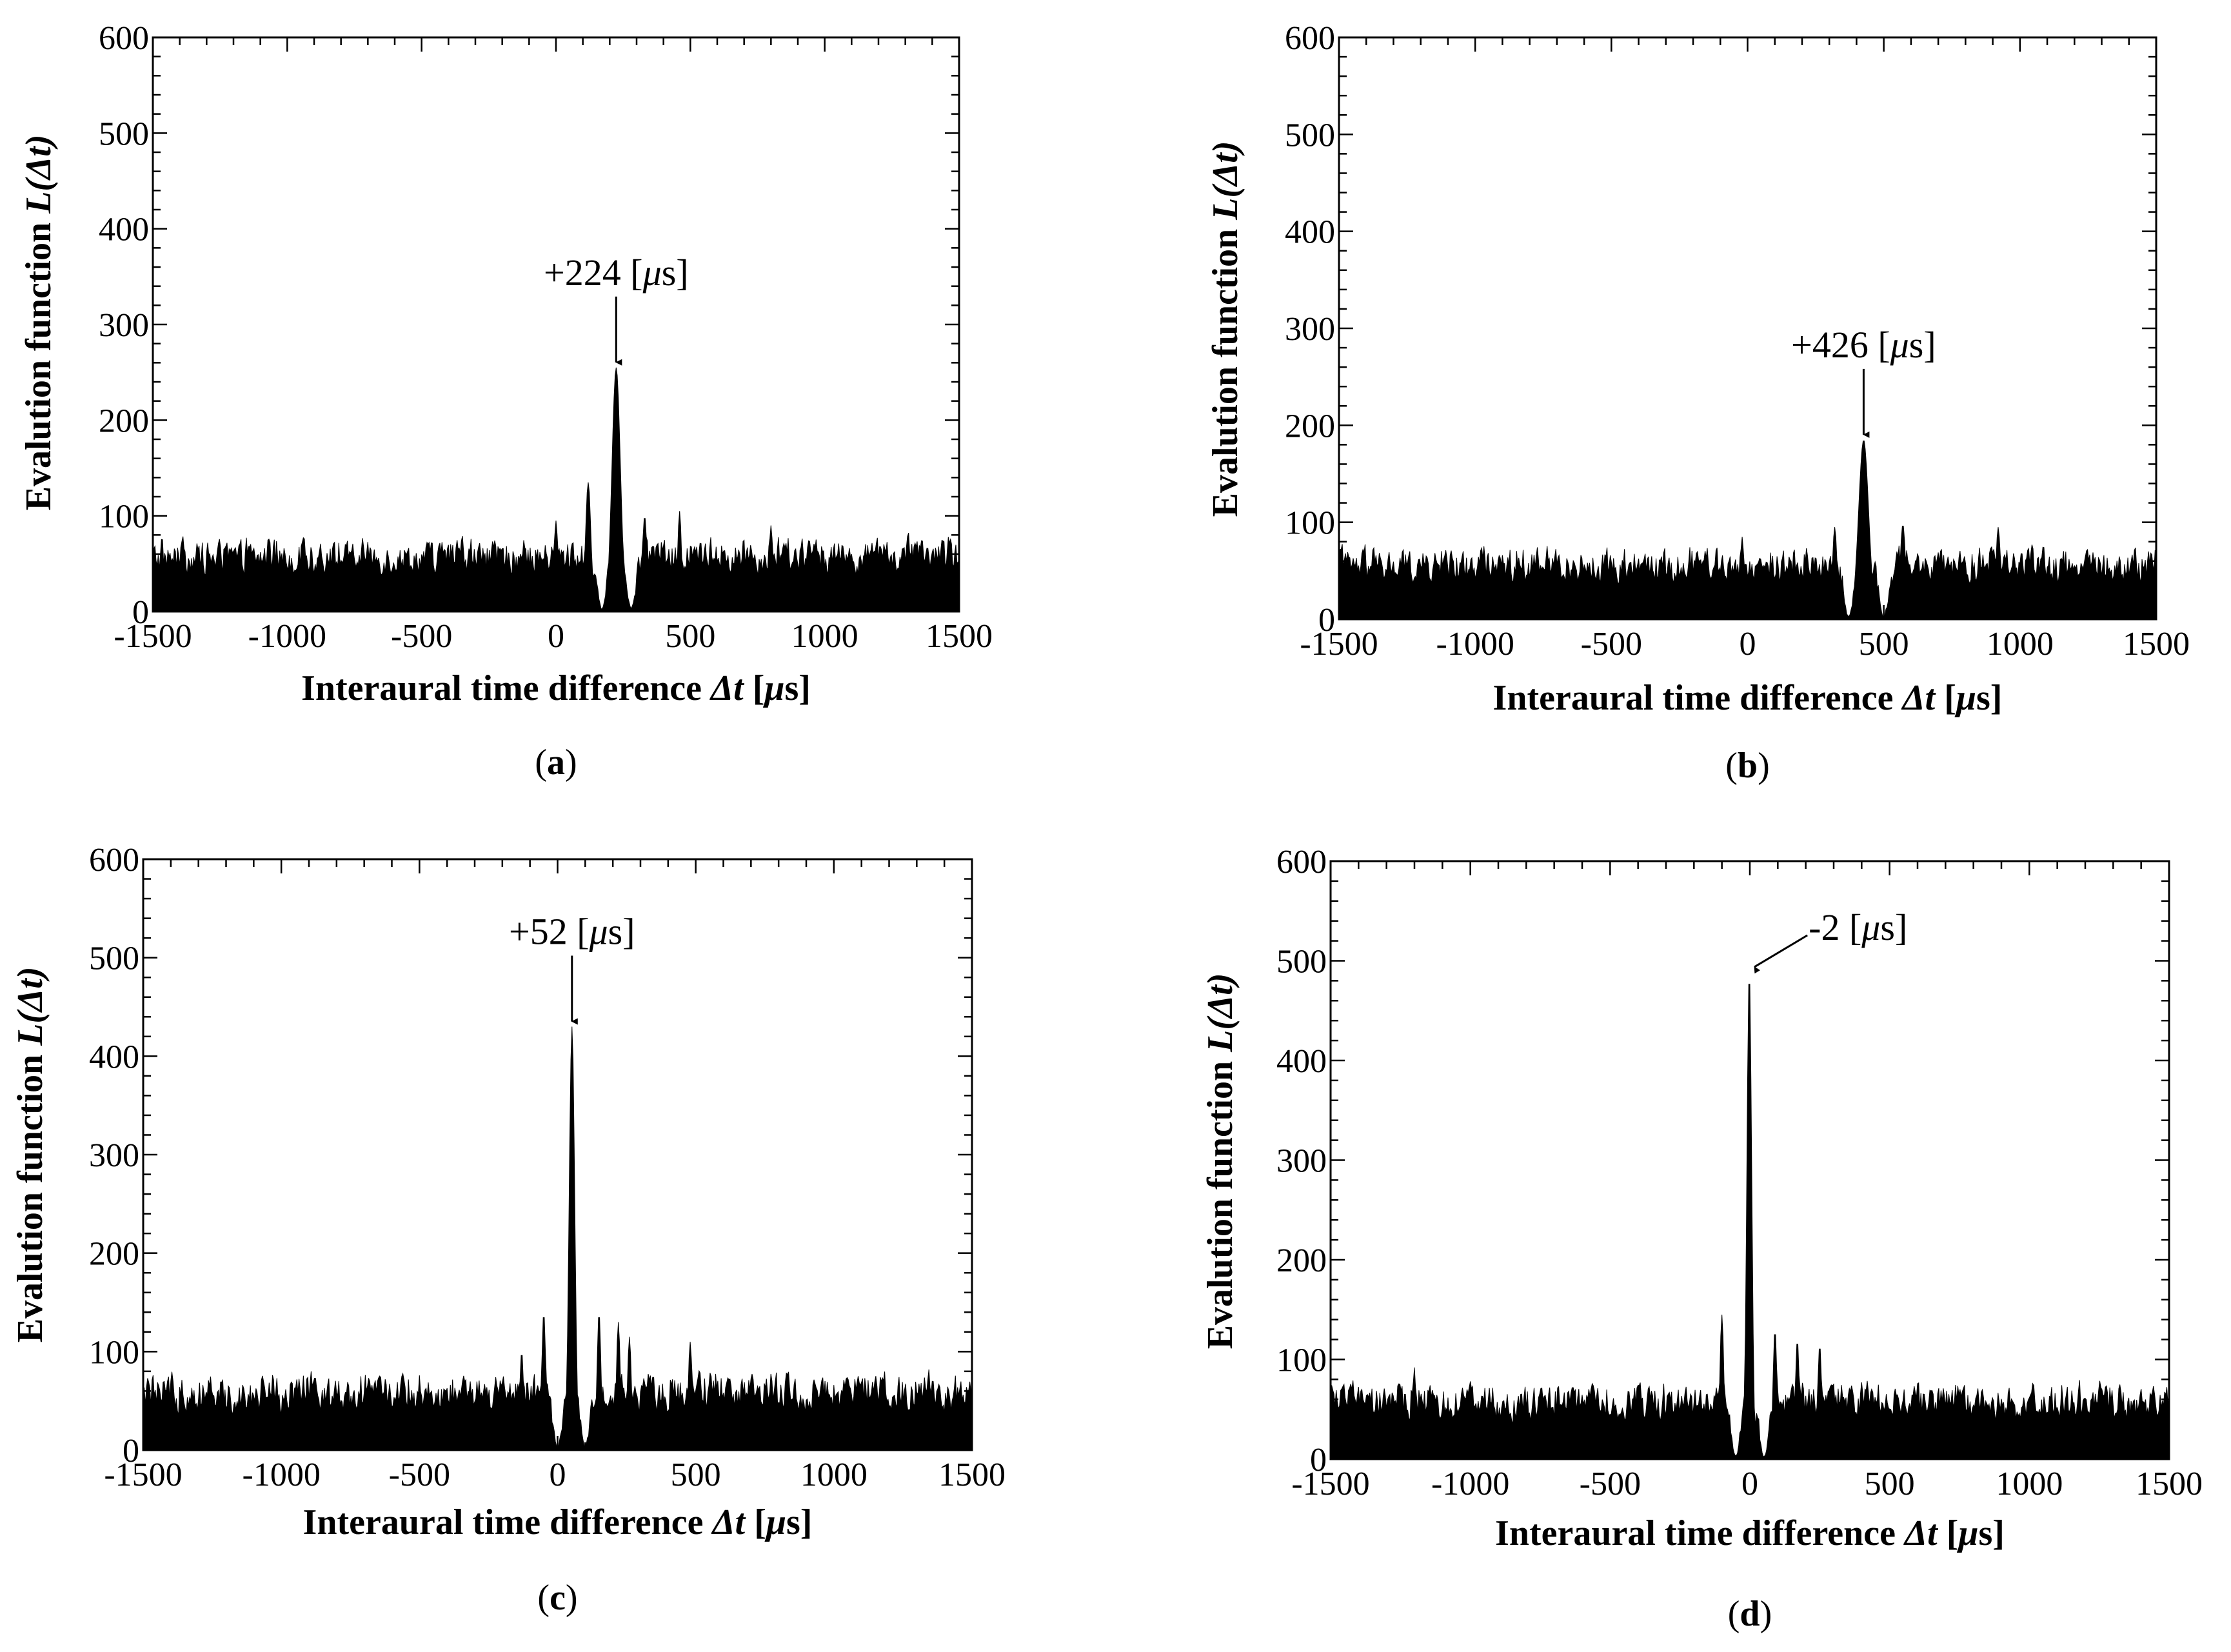 Image resolution: width=2231 pixels, height=1652 pixels. I want to click on annotation-label: -2 [μs], so click(1858, 927).